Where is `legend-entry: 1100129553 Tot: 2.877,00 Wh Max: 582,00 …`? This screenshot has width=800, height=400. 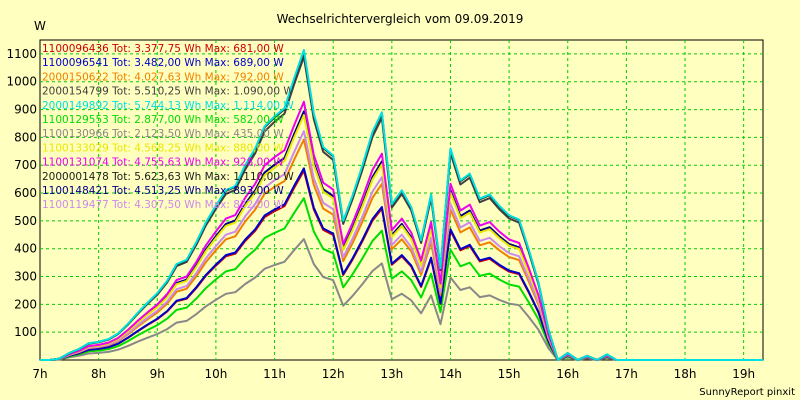
legend-entry: 1100129553 Tot: 2.877,00 Wh Max: 582,00 … is located at coordinates (163, 120).